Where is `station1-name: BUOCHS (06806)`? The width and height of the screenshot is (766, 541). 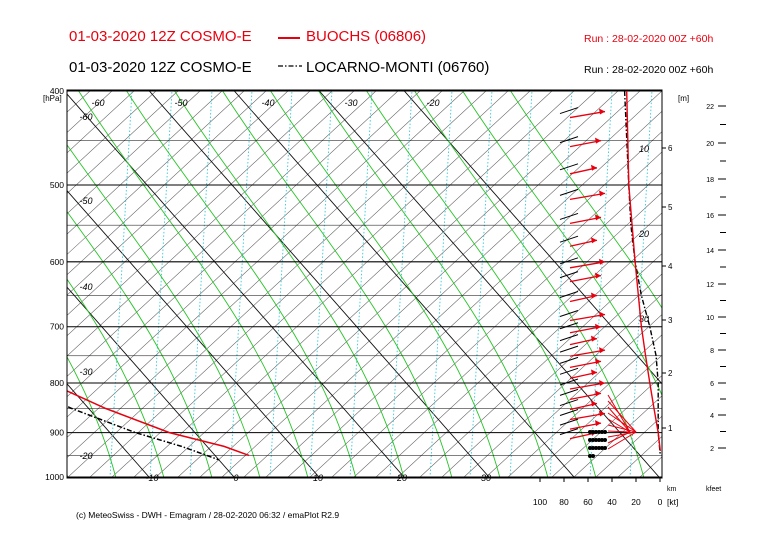
station1-name: BUOCHS (06806) is located at coordinates (366, 36).